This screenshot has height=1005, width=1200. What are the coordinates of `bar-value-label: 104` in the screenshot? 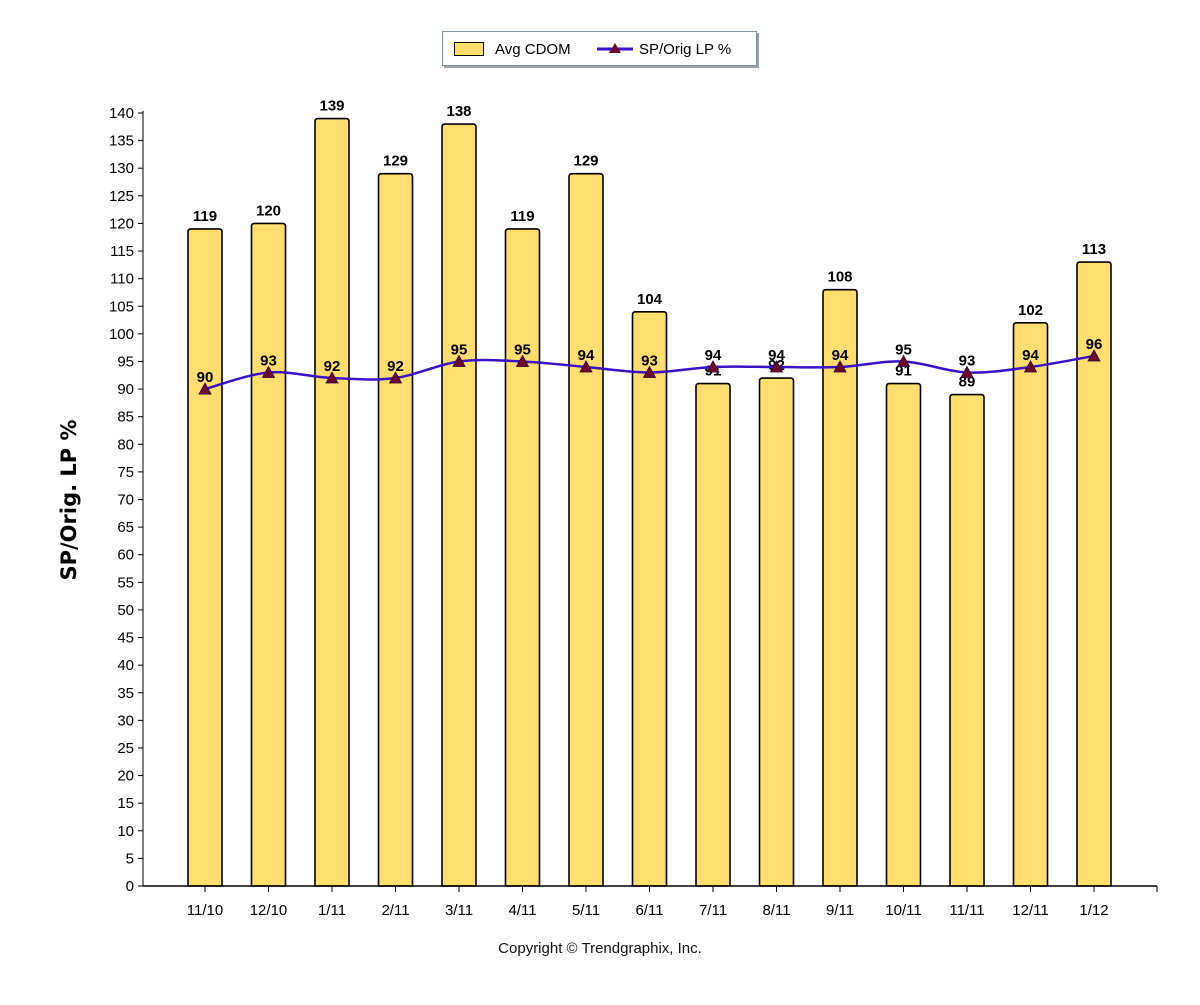 It's located at (650, 299).